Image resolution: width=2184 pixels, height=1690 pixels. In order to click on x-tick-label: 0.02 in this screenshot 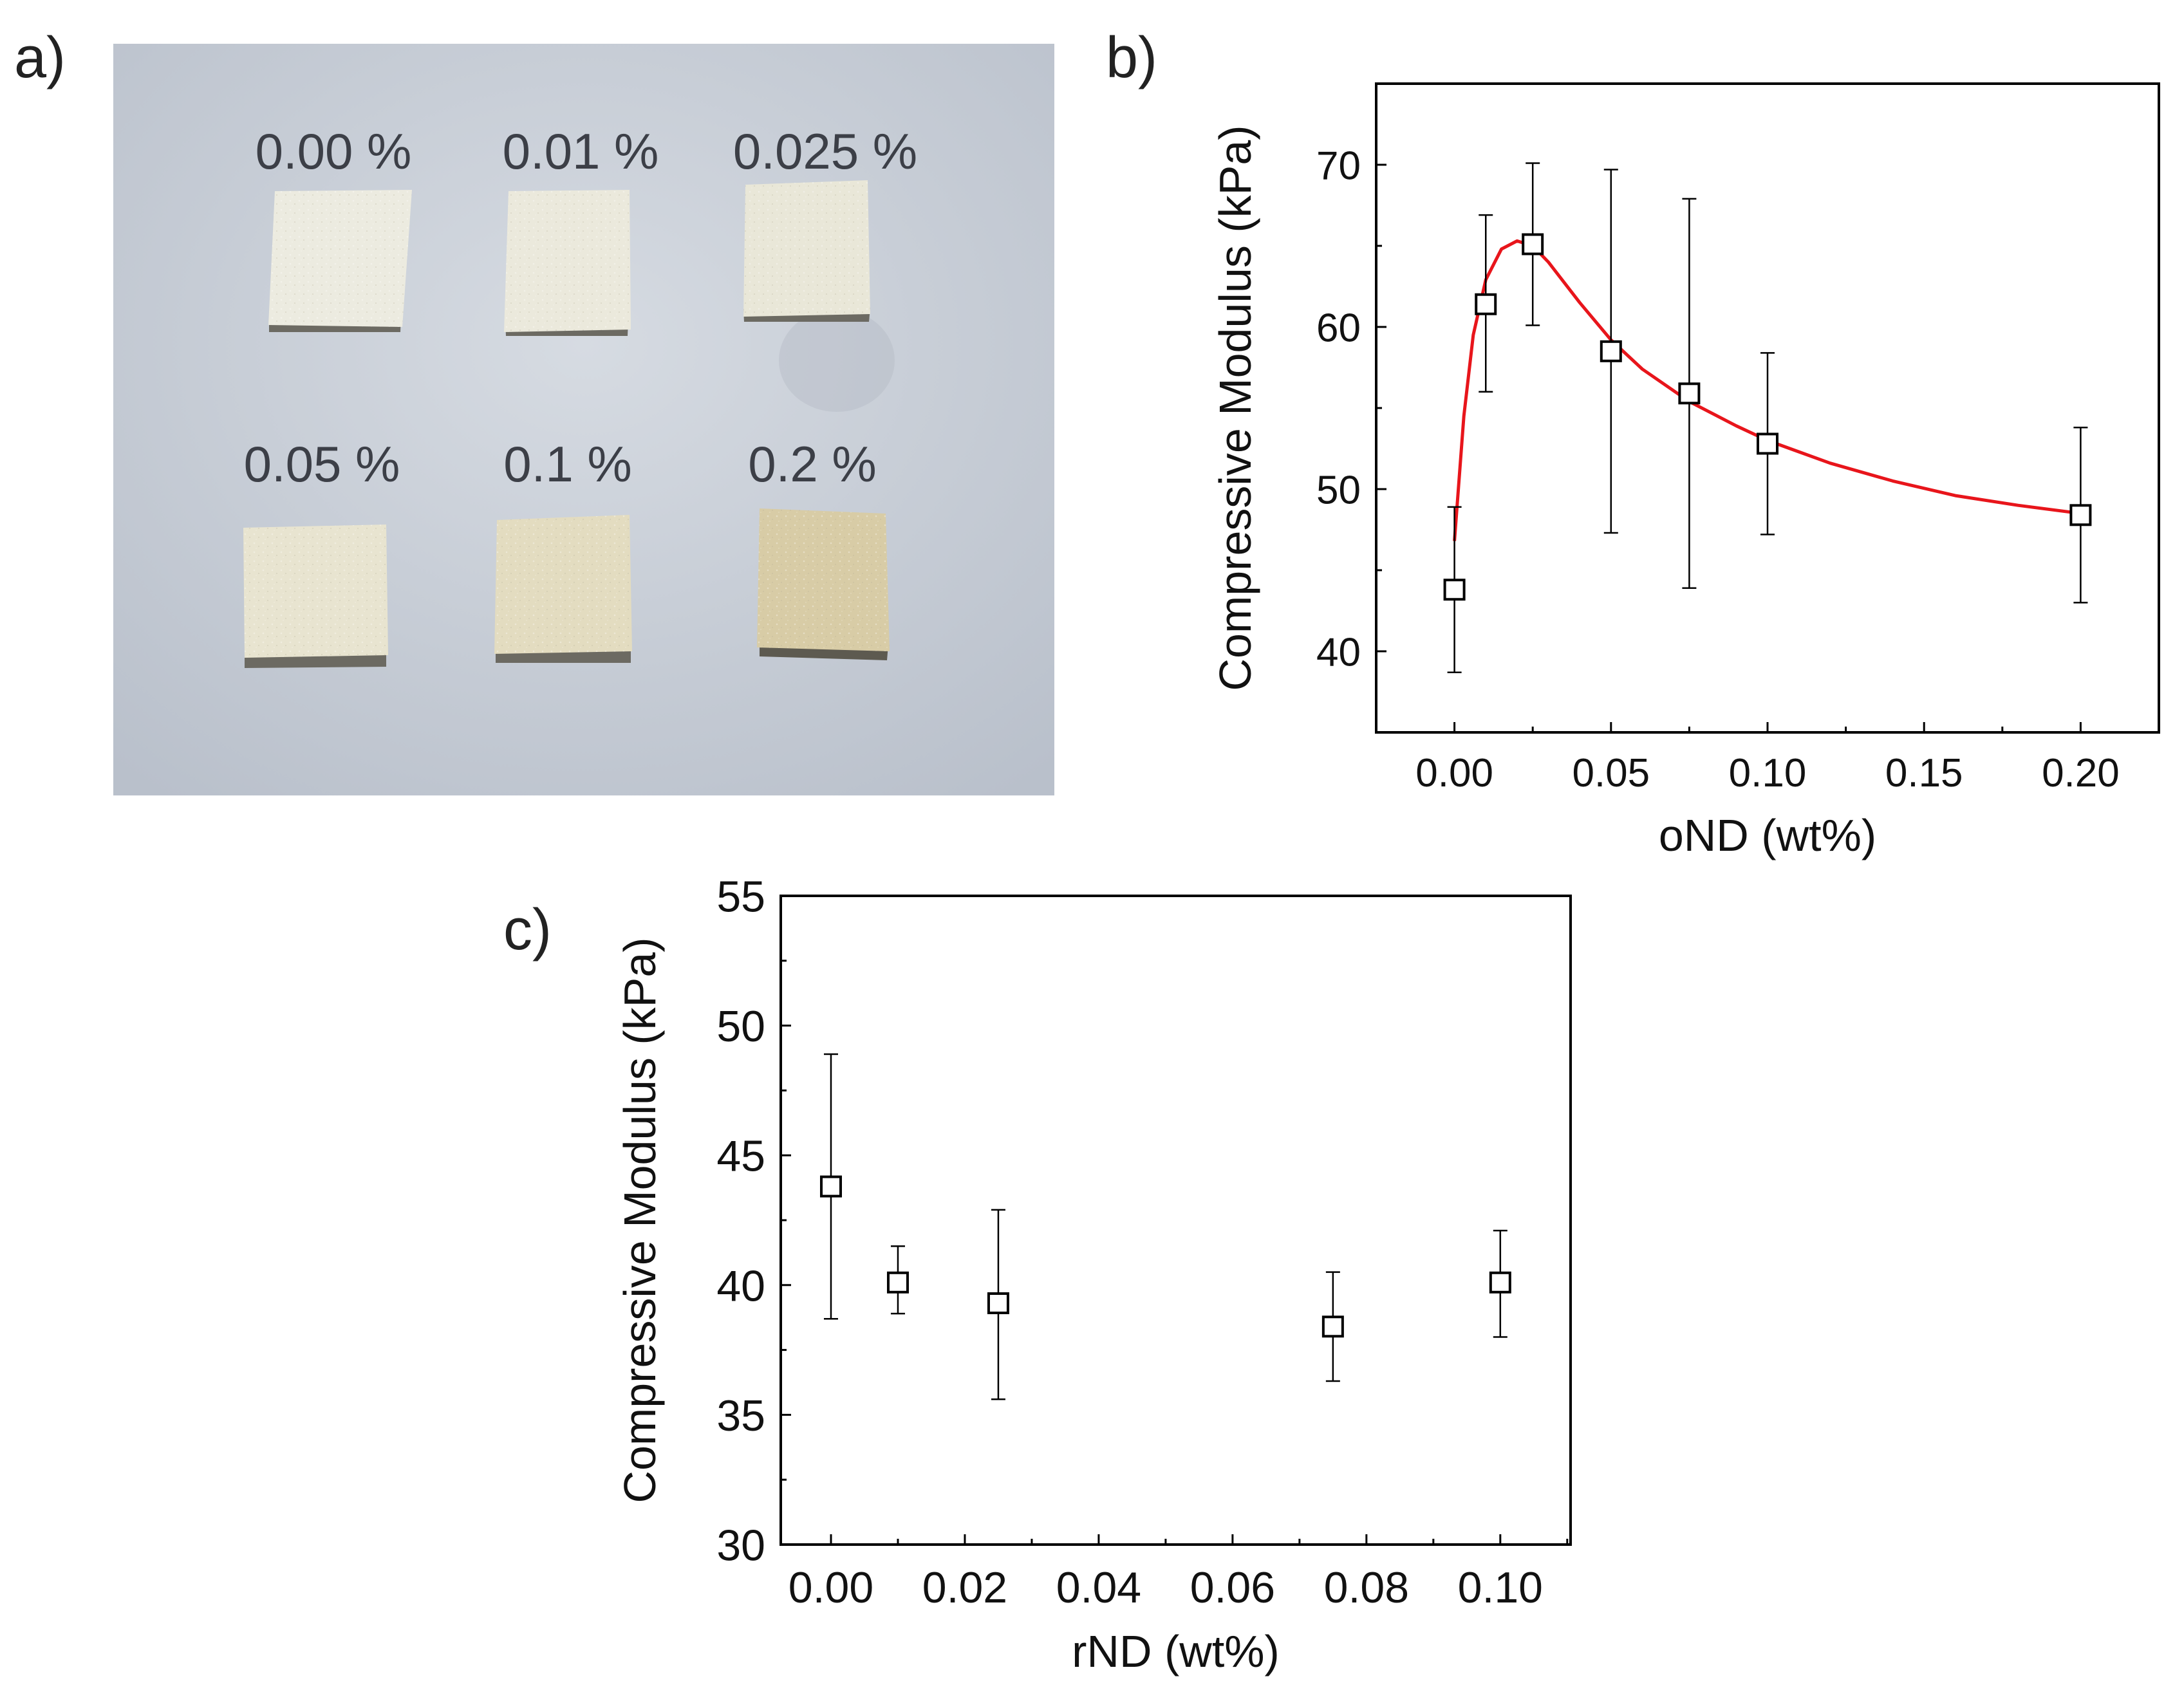, I will do `click(964, 1587)`.